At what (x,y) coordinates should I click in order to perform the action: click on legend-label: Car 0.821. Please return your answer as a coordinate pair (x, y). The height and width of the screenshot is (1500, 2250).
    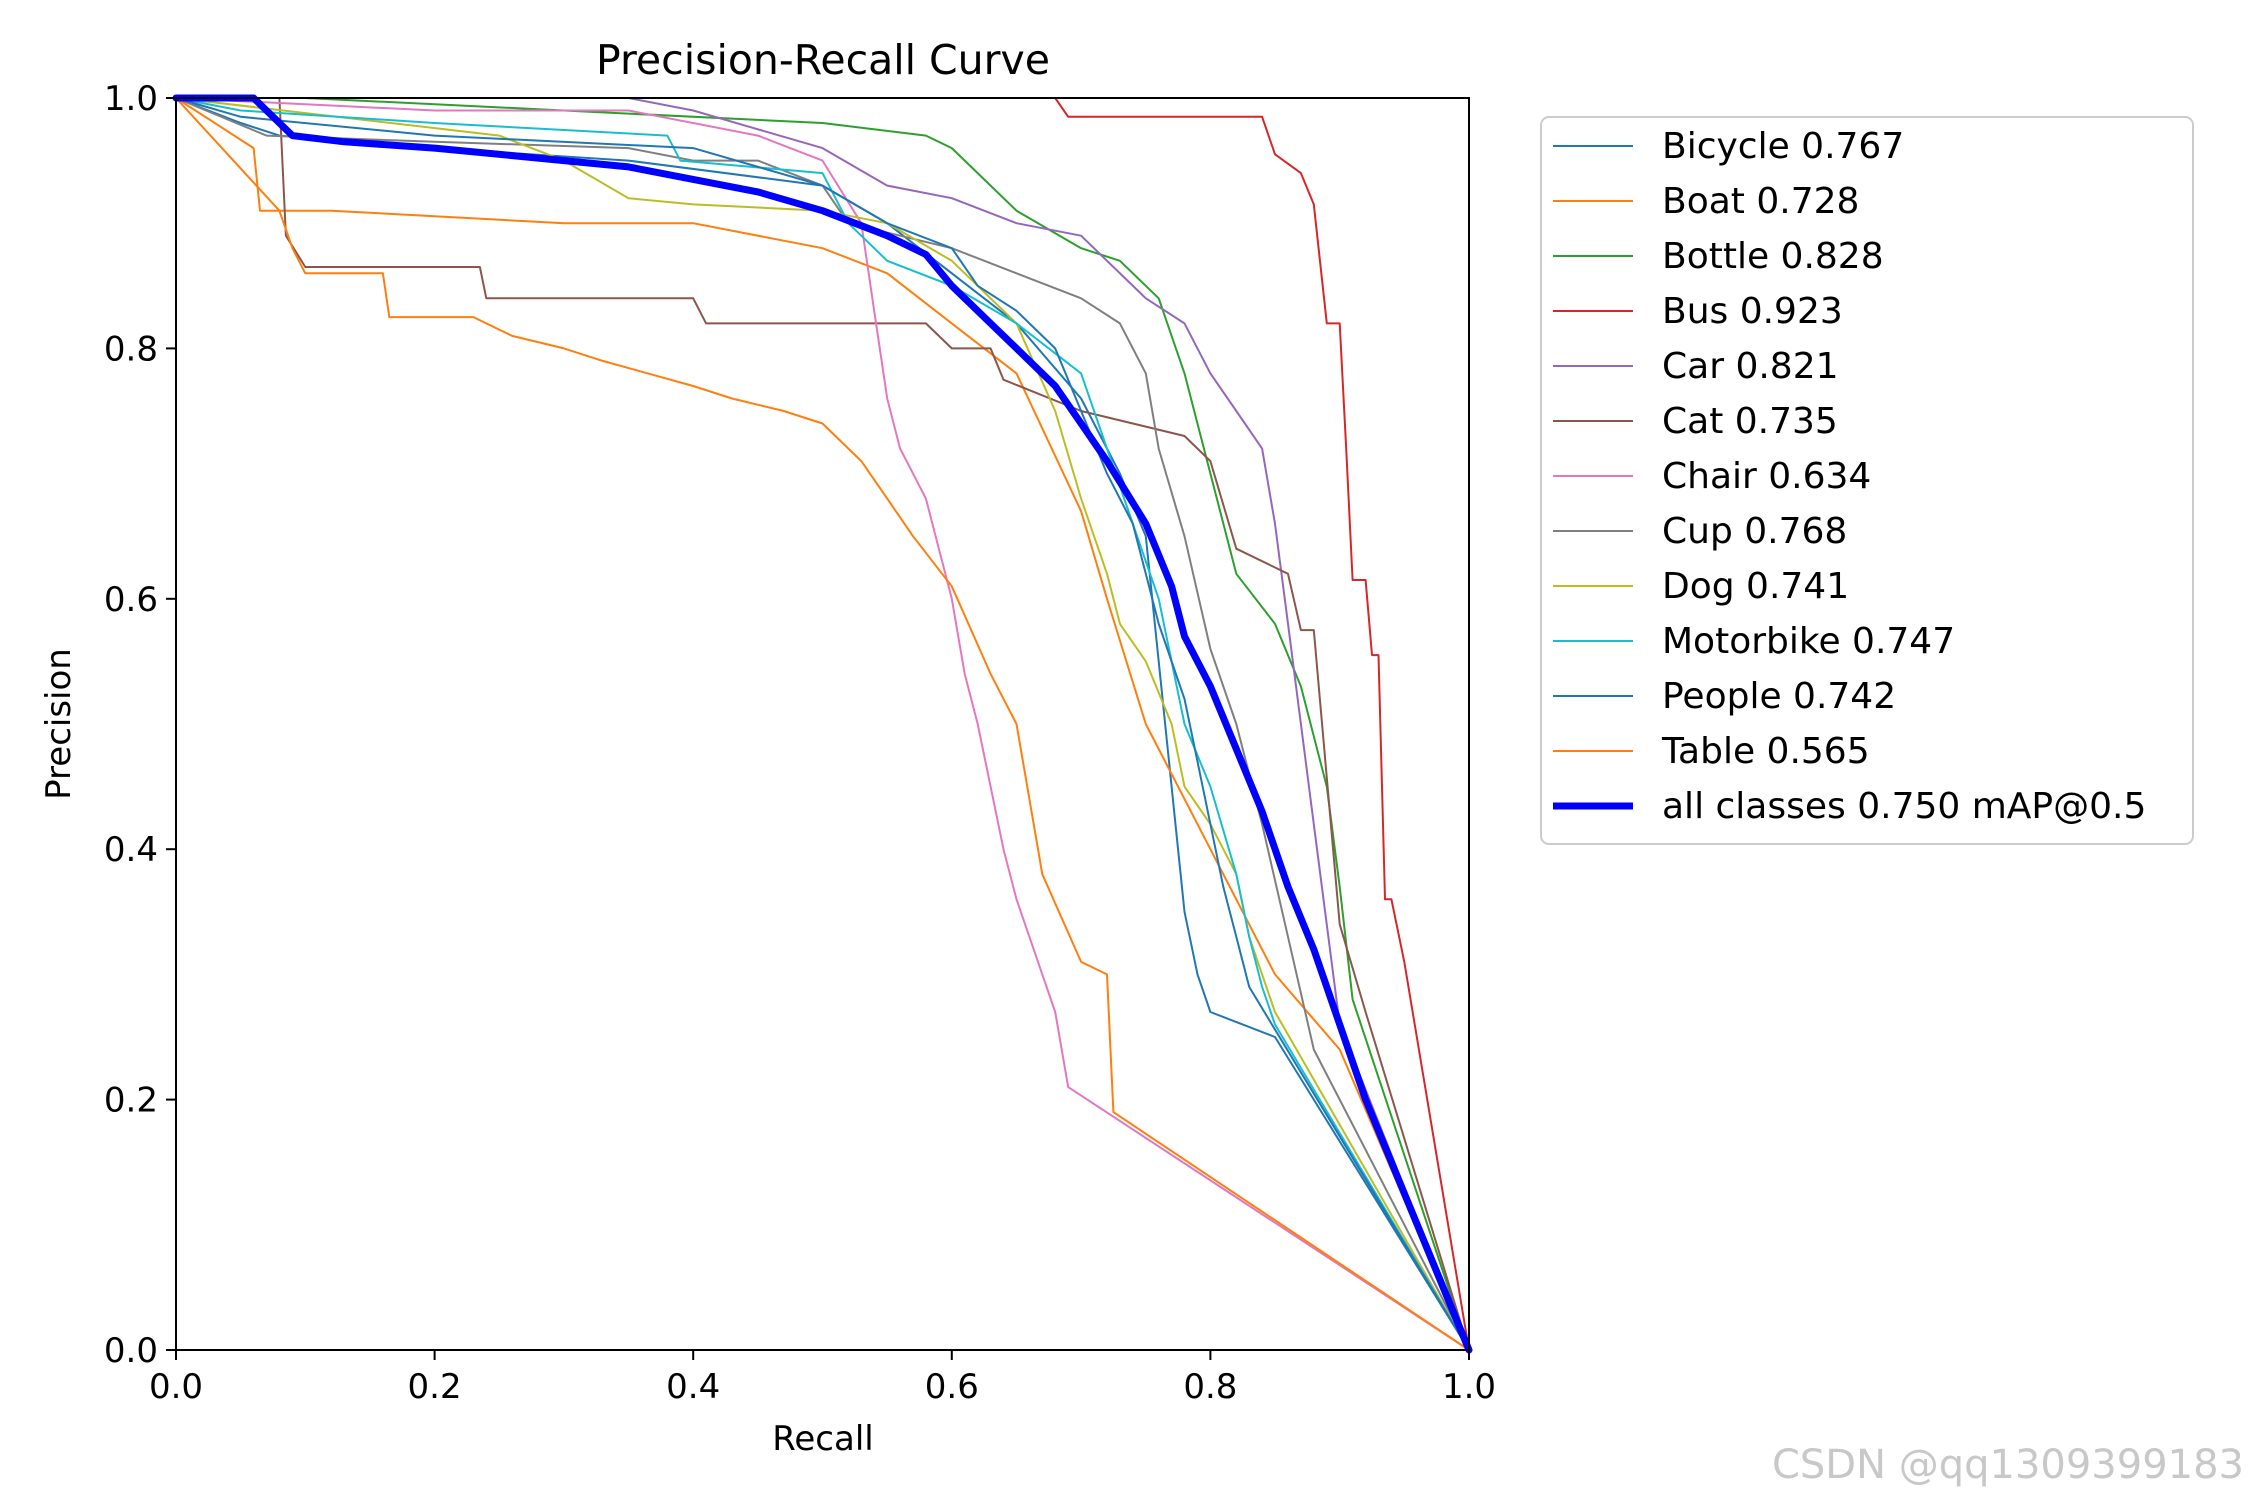
    Looking at the image, I should click on (1750, 366).